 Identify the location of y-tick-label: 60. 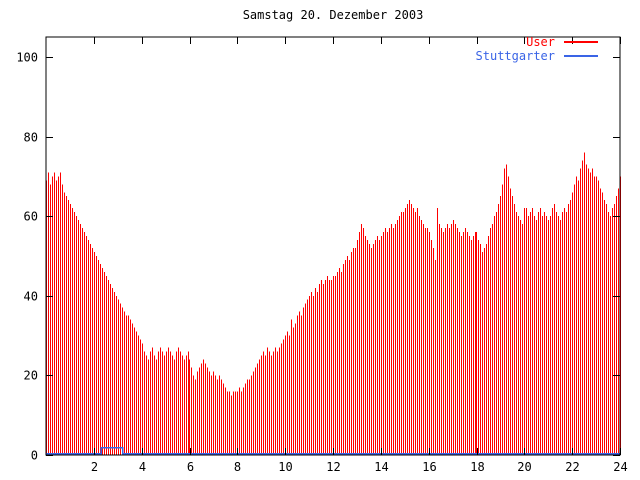
(31, 217).